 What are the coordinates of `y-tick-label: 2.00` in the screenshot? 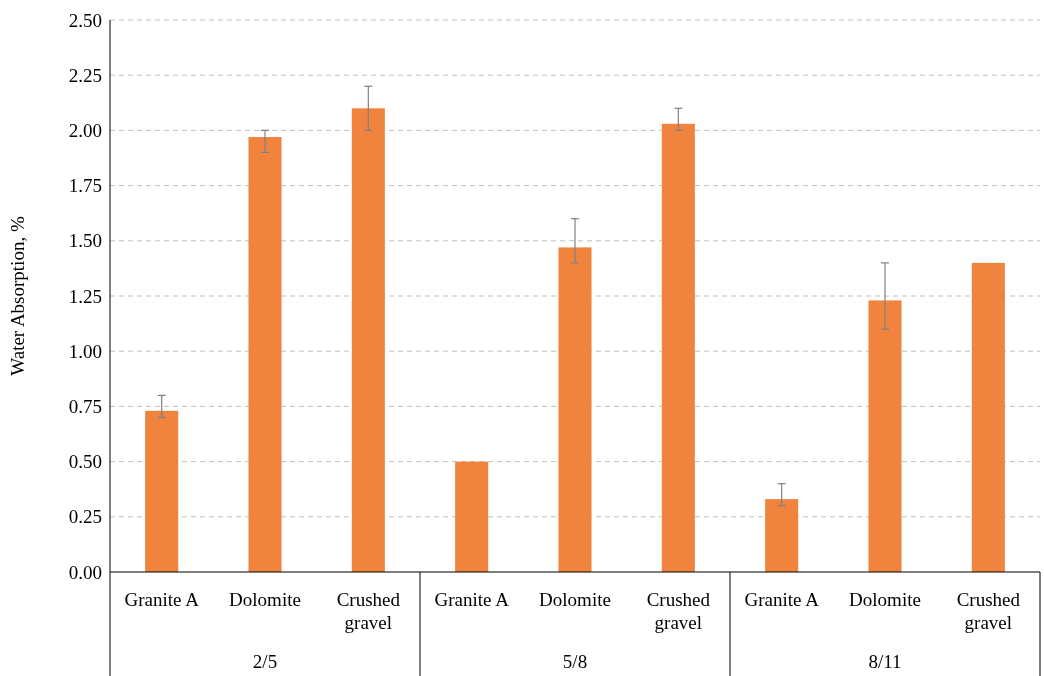 It's located at (85, 131).